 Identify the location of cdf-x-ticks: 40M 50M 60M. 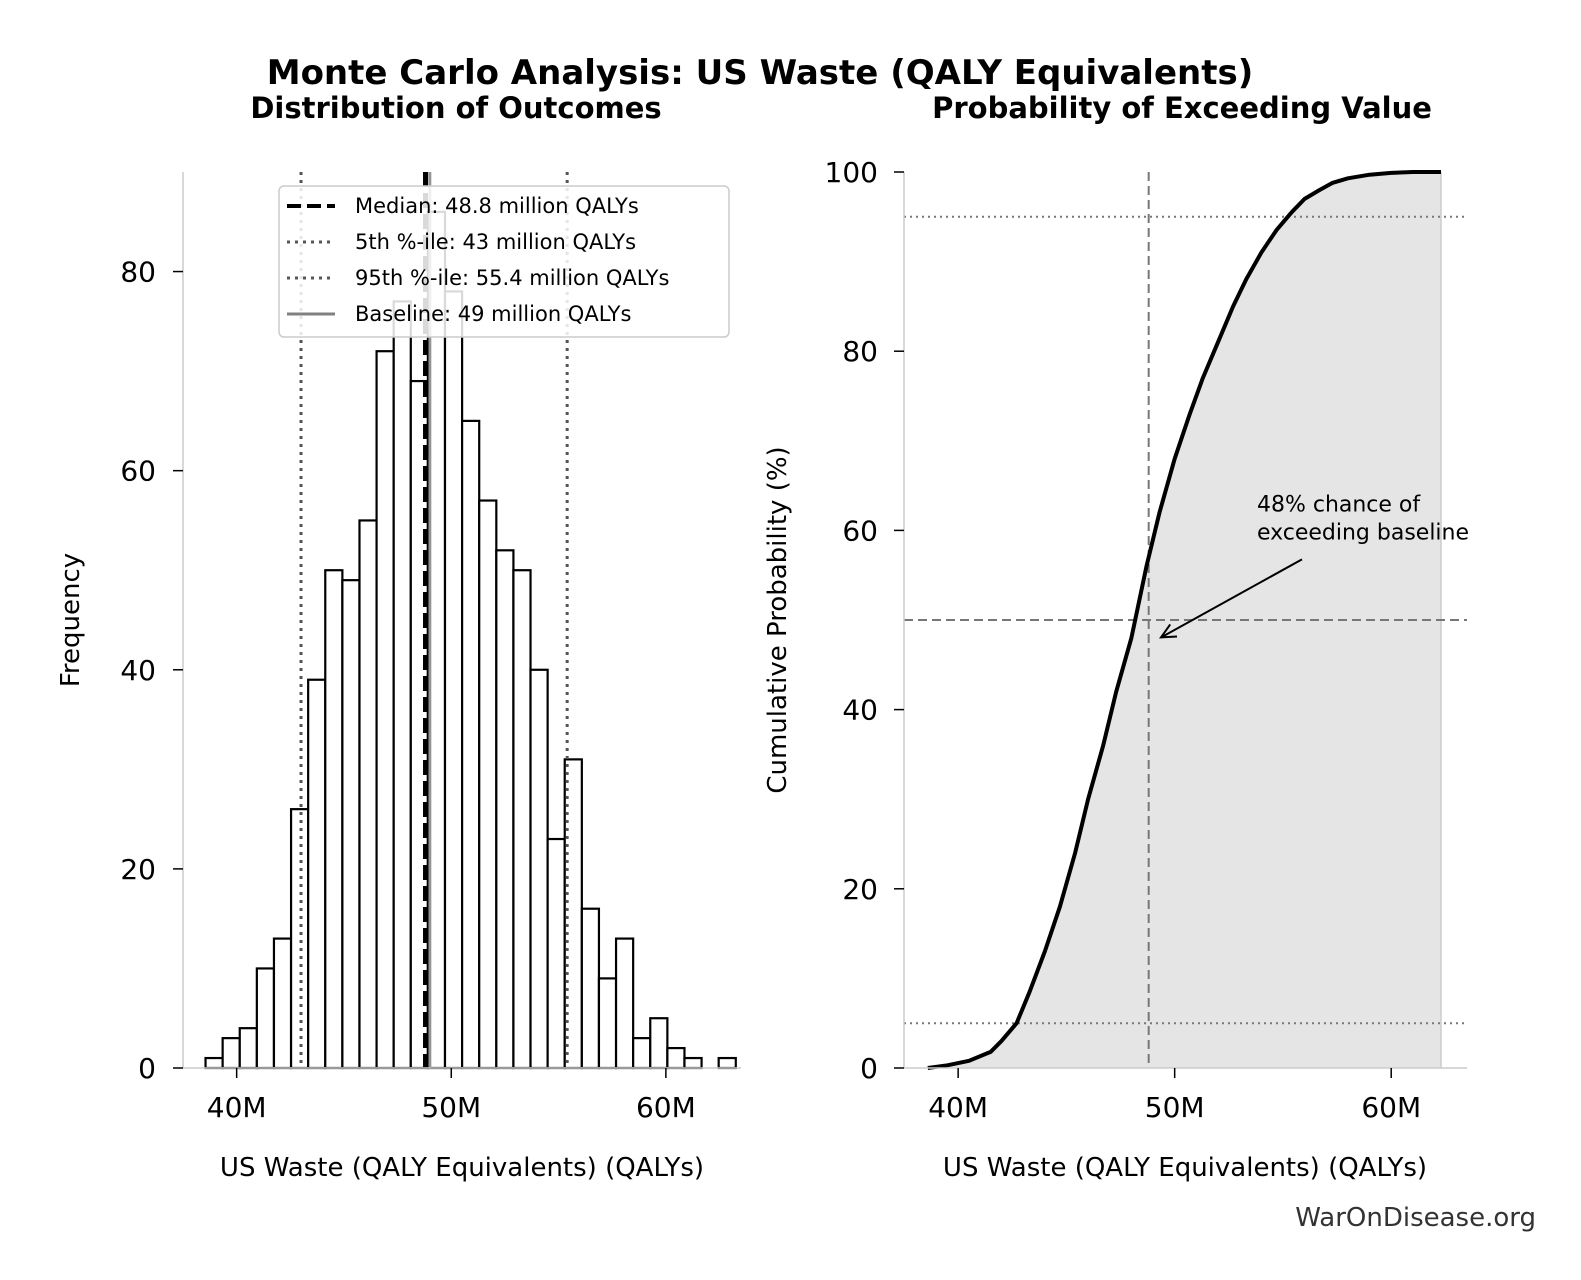
(1174, 1096).